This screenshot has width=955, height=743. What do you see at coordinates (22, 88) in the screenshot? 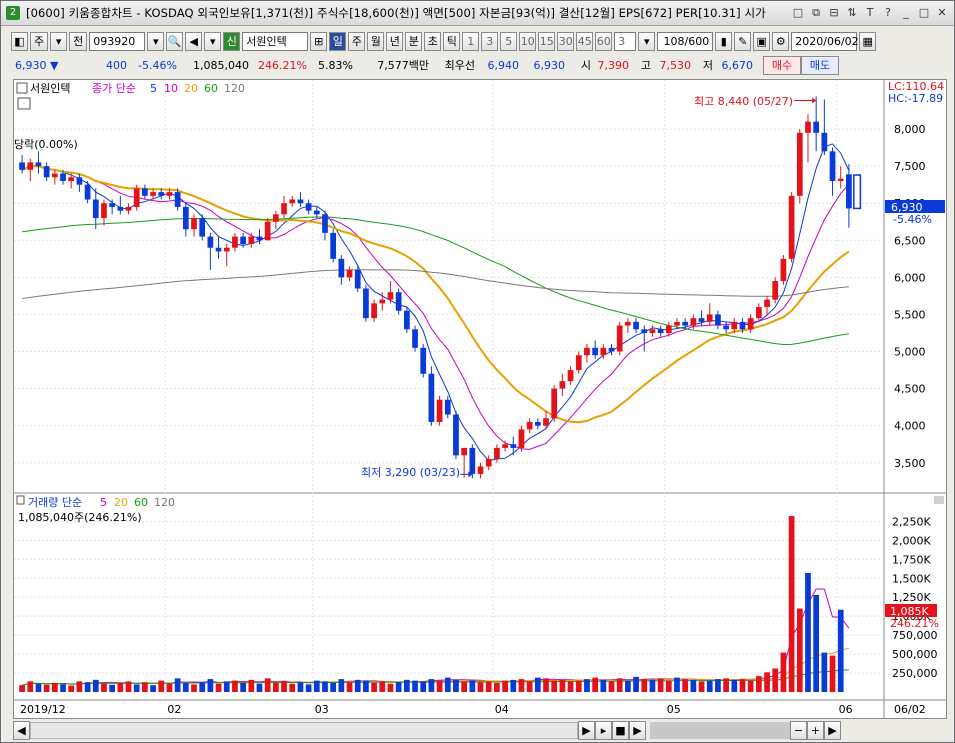
I see `panel-menu-icon` at bounding box center [22, 88].